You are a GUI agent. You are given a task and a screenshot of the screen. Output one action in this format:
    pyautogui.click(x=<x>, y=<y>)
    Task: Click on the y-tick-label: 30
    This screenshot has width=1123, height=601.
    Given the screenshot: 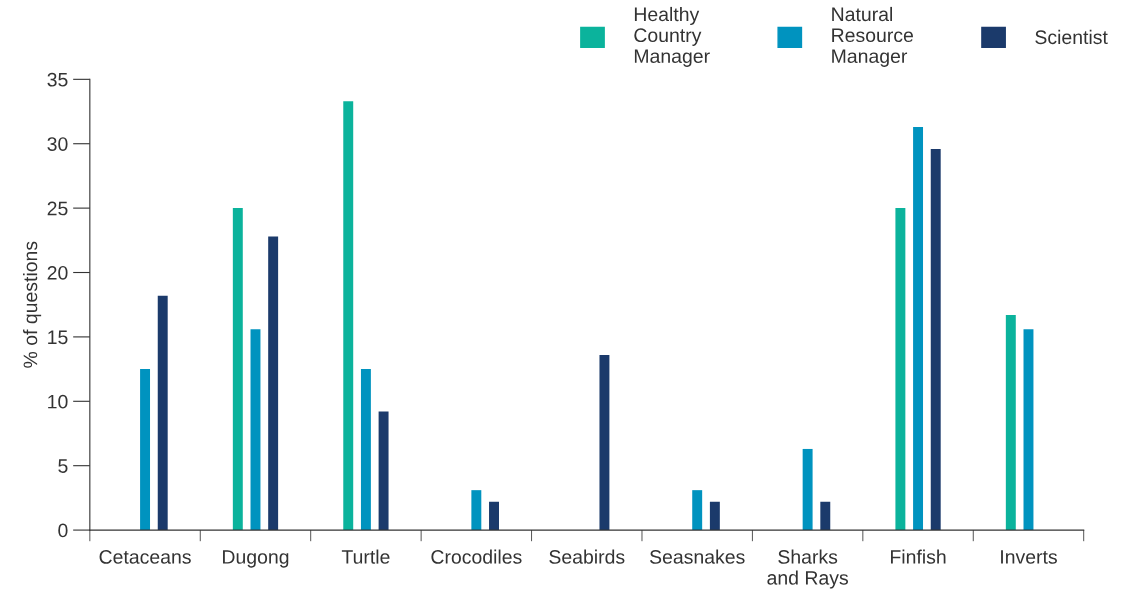 What is the action you would take?
    pyautogui.click(x=57, y=144)
    